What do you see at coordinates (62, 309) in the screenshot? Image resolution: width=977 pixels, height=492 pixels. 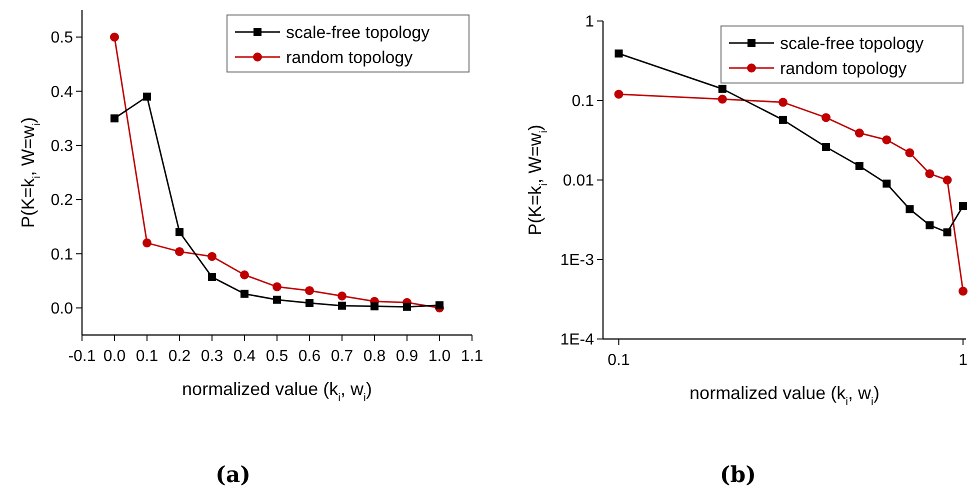 I see `y-tick-label: 0.0` at bounding box center [62, 309].